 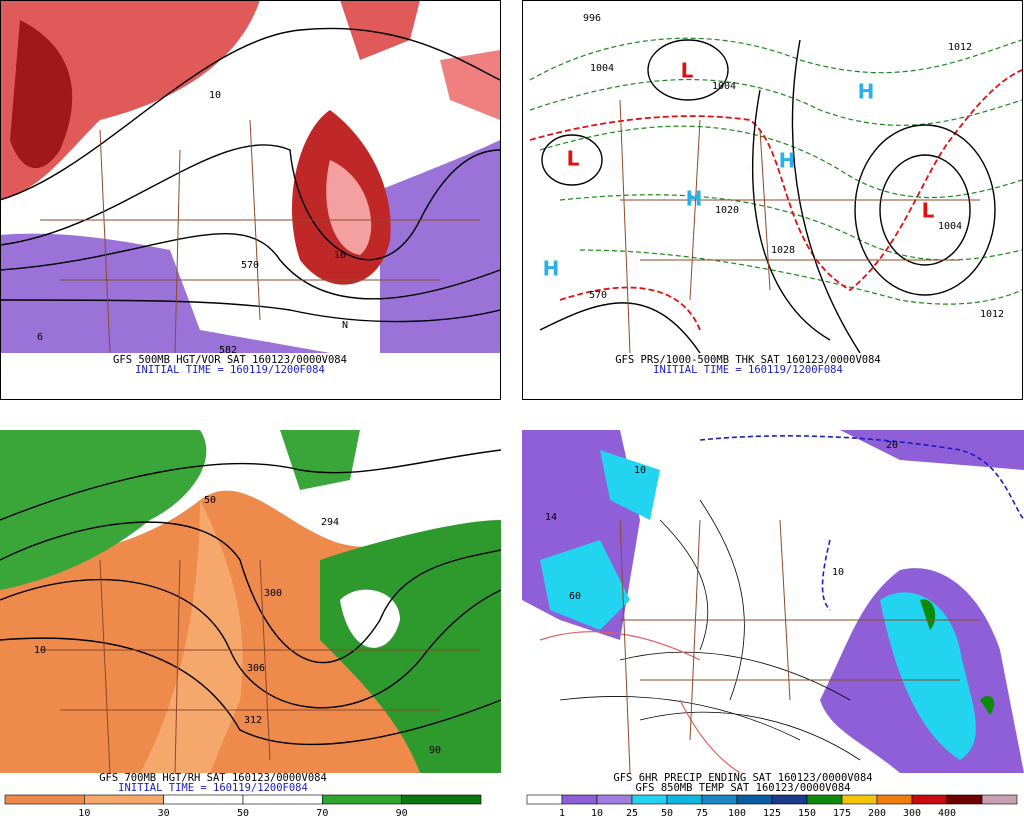 What do you see at coordinates (842, 813) in the screenshot?
I see `colorbar-label: 175` at bounding box center [842, 813].